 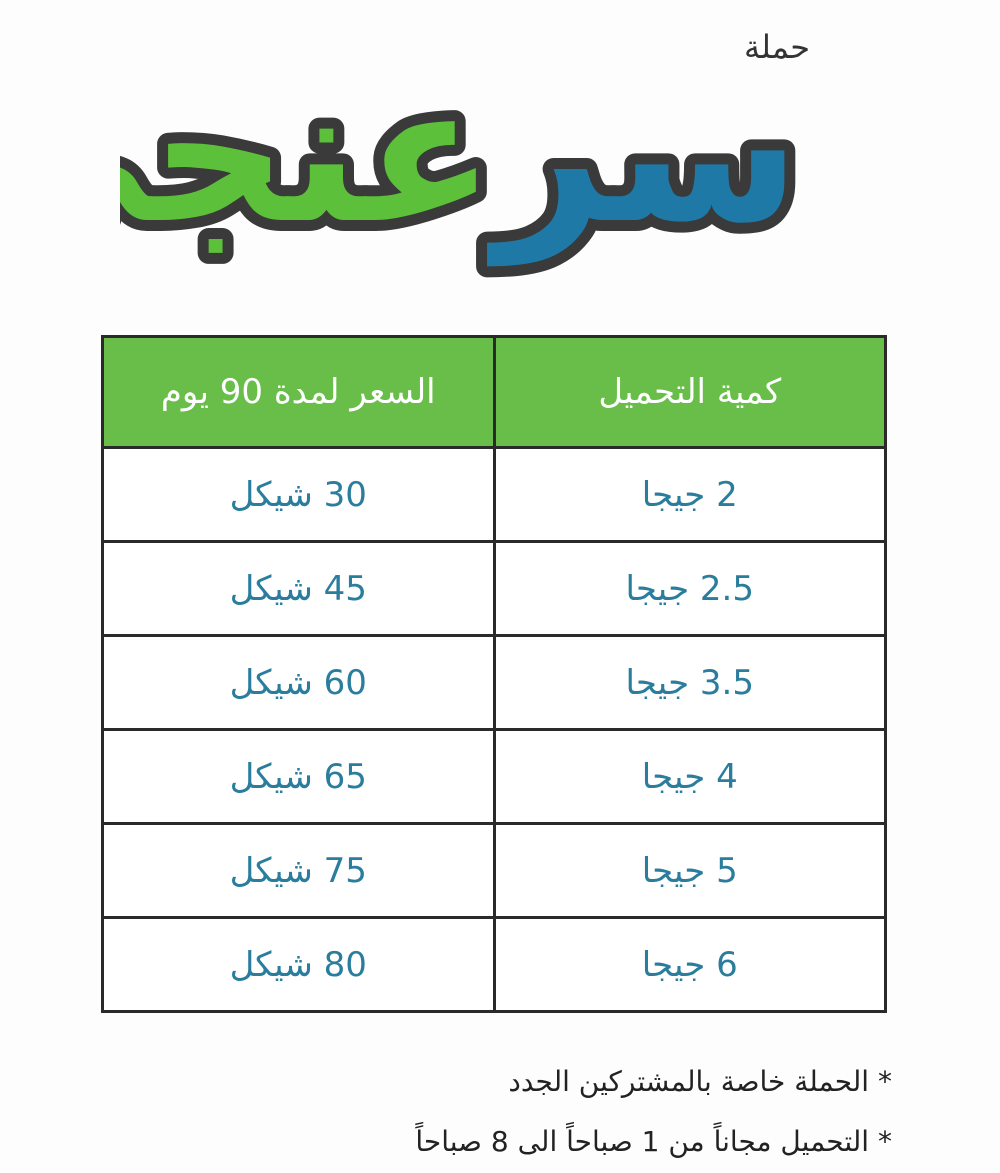 What do you see at coordinates (298, 588) in the screenshot?
I see `table-cell: 45 شيكل` at bounding box center [298, 588].